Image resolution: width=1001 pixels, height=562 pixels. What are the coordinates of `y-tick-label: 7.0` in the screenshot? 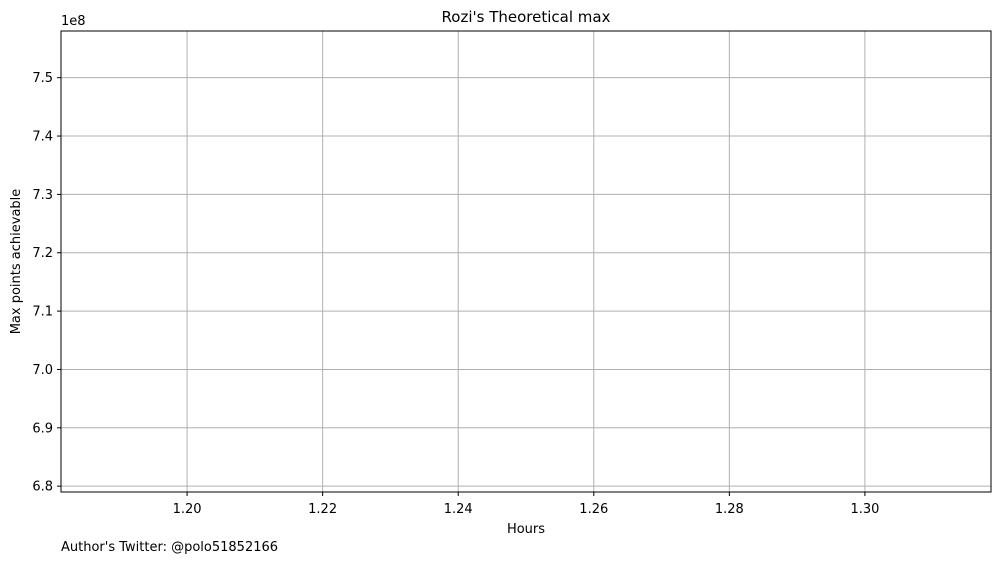 It's located at (42, 370).